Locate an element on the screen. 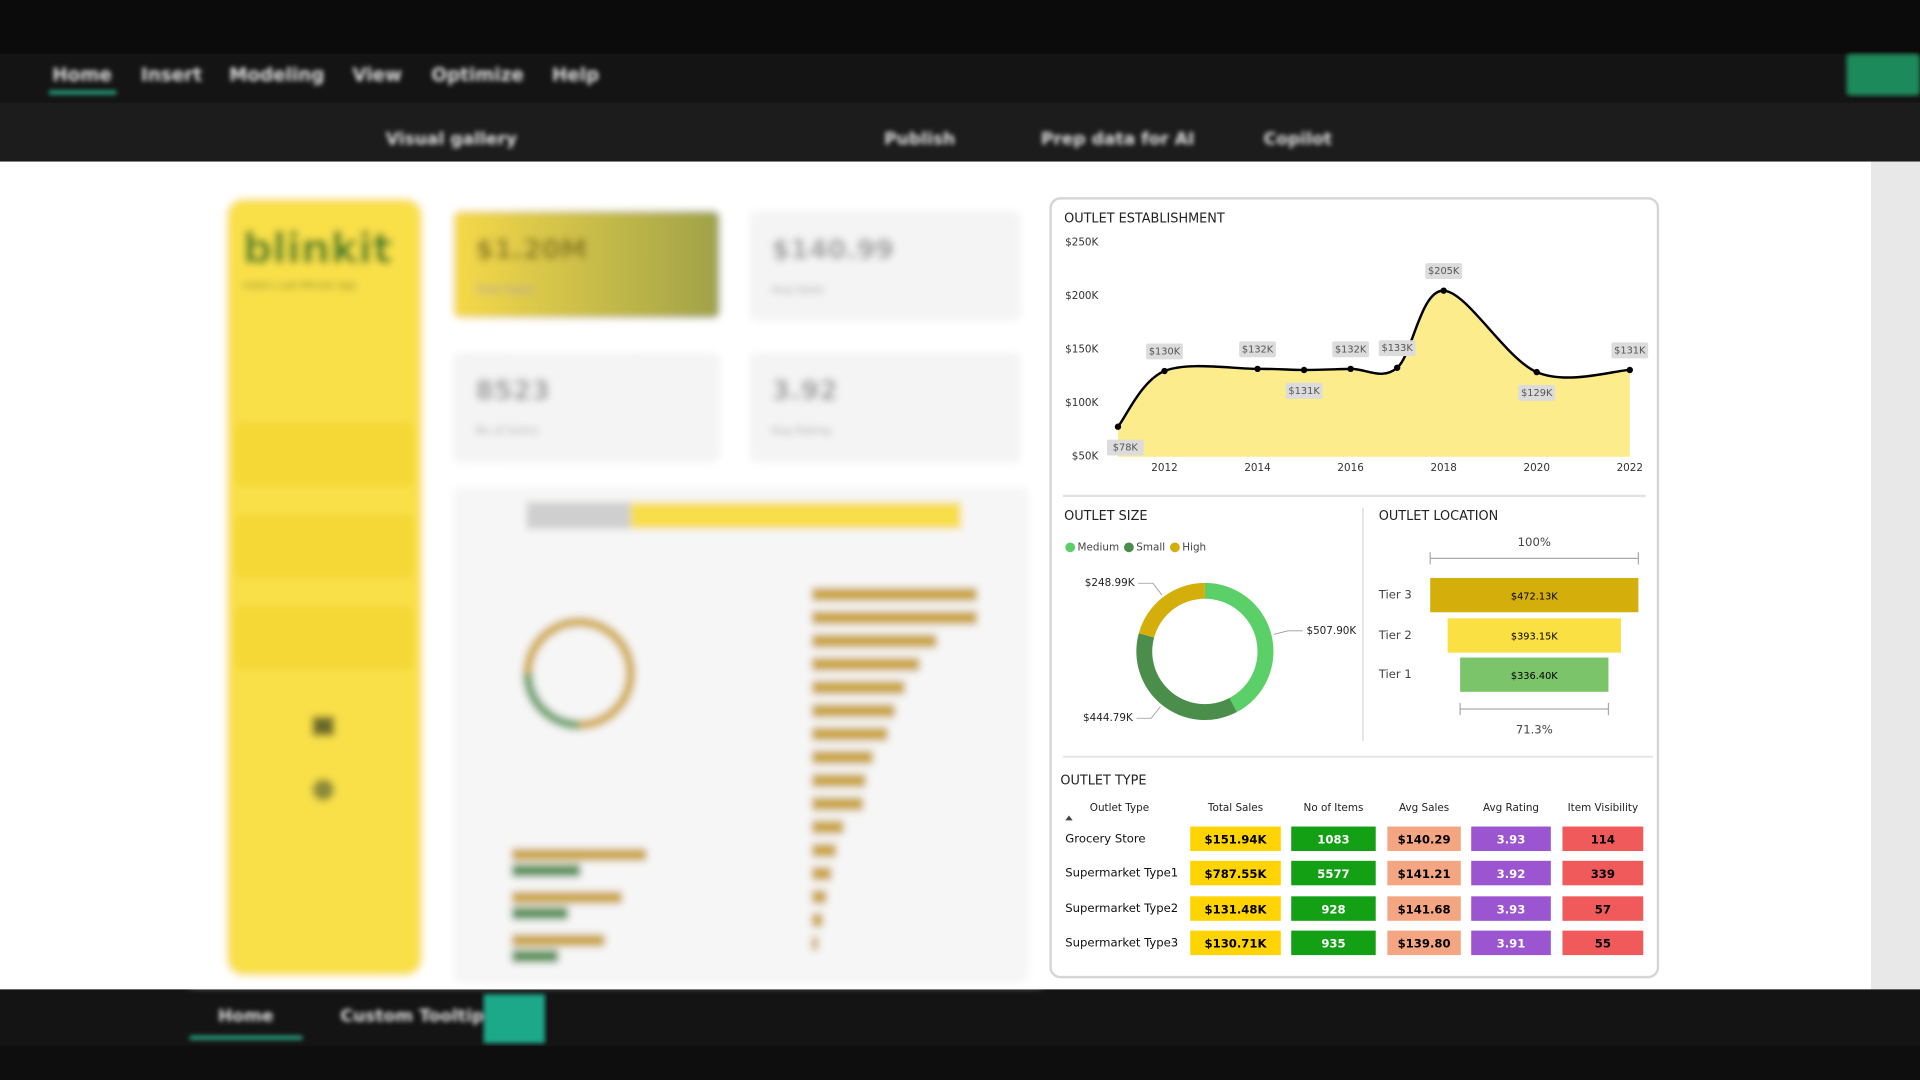 The width and height of the screenshot is (1920, 1080). funnel-bracket is located at coordinates (1534, 709).